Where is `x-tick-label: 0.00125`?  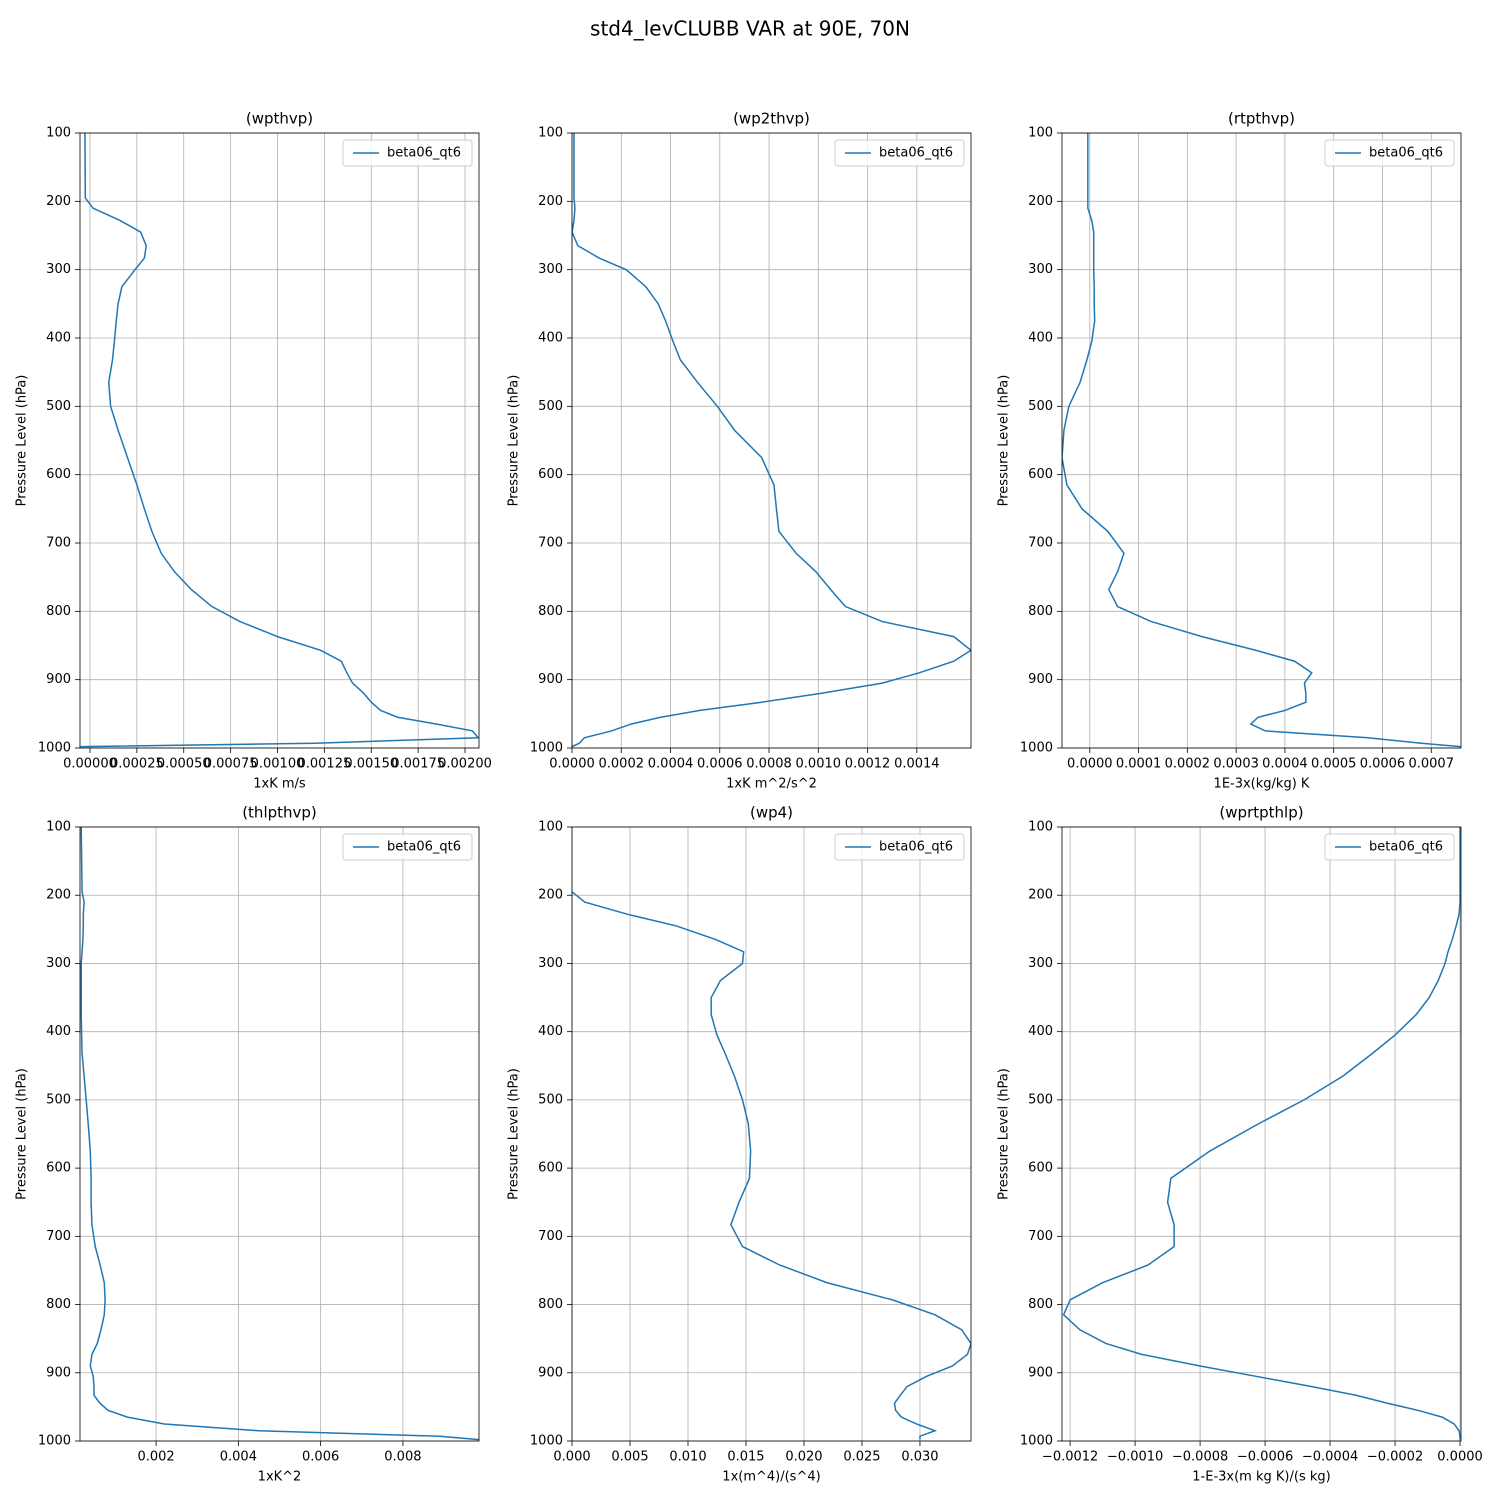 x-tick-label: 0.00125 is located at coordinates (324, 764).